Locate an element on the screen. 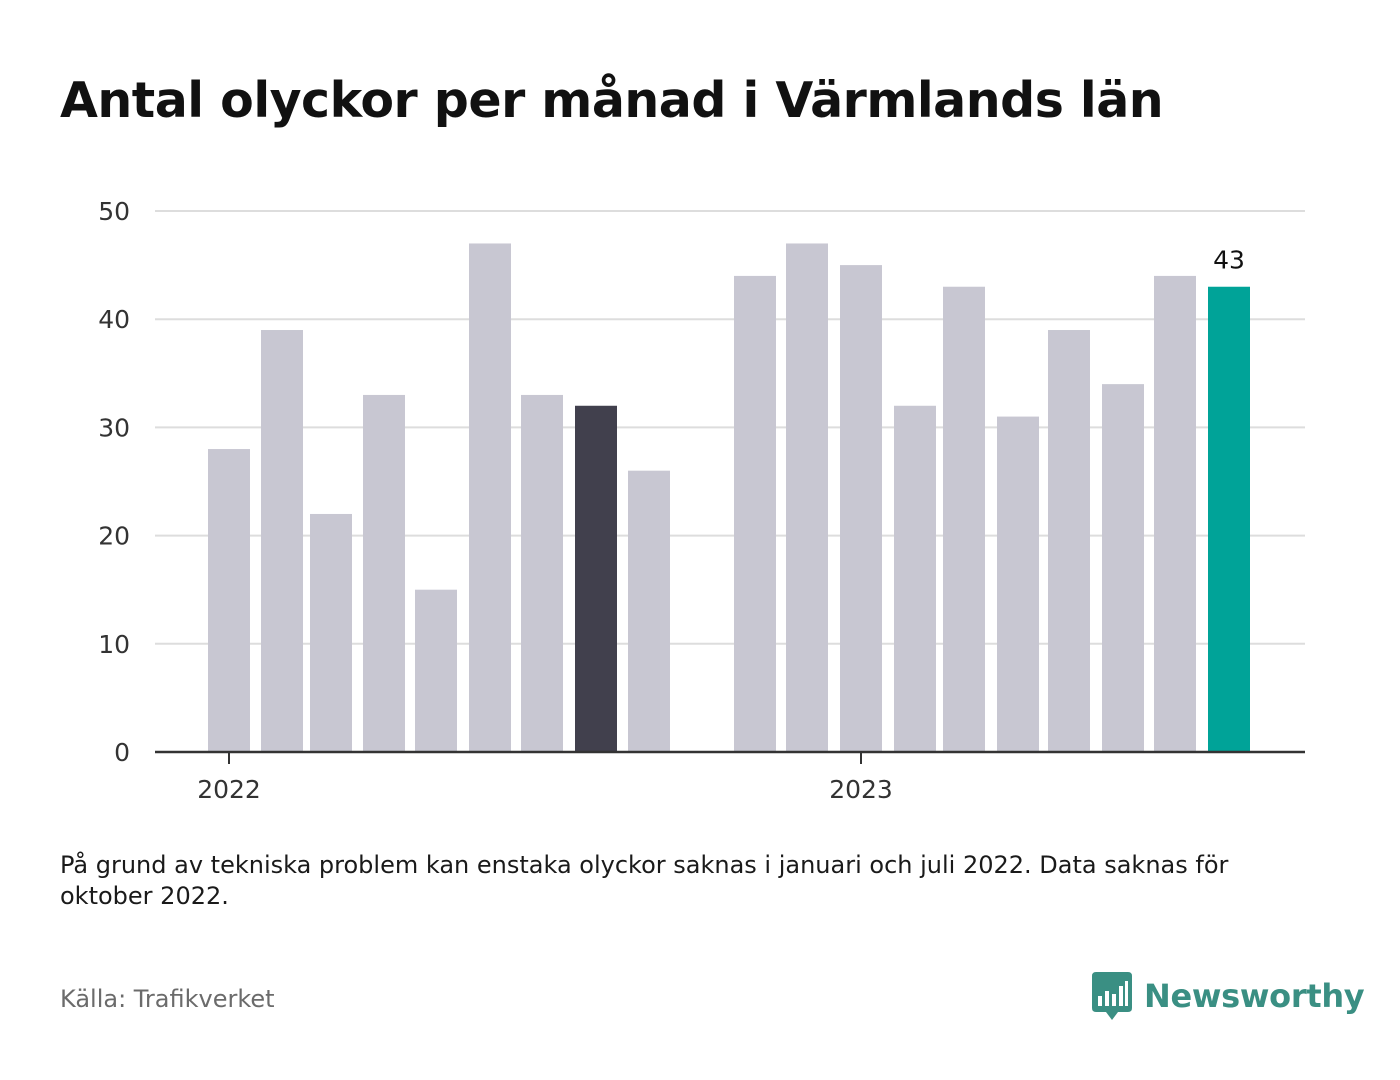 Image resolution: width=1400 pixels, height=1080 pixels. y-tick-label: 10 is located at coordinates (114, 644).